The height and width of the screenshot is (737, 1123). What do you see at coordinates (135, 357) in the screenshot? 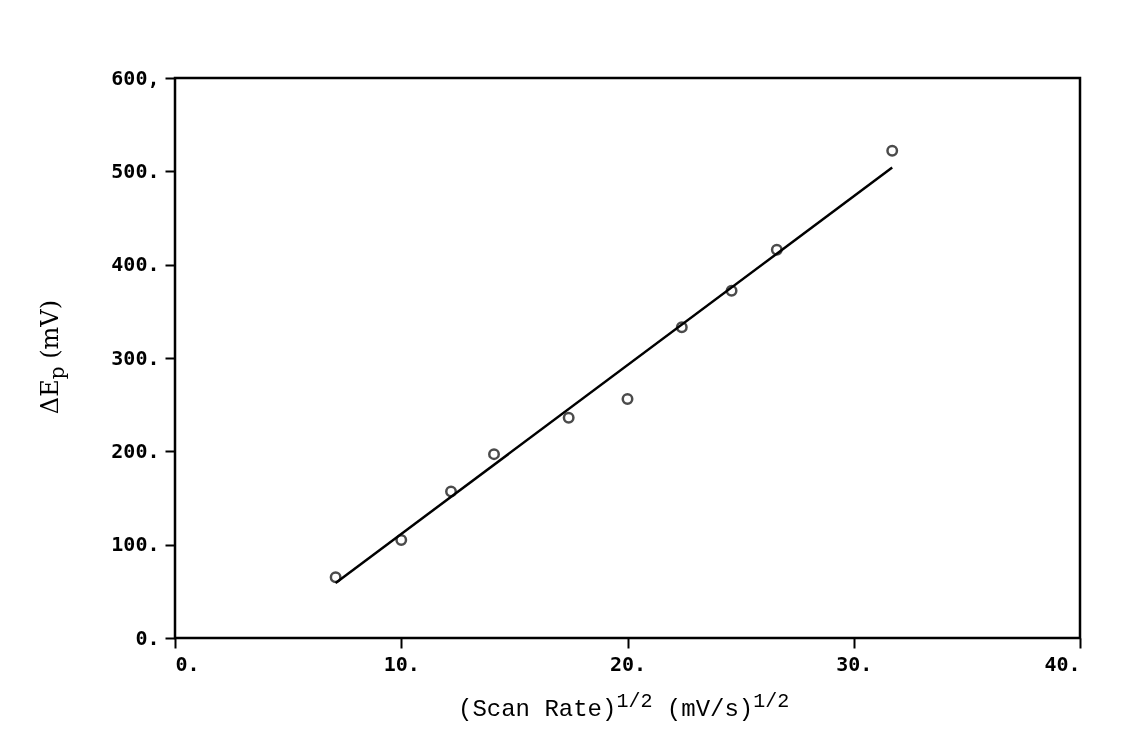
I see `y-tick-label: 300.` at bounding box center [135, 357].